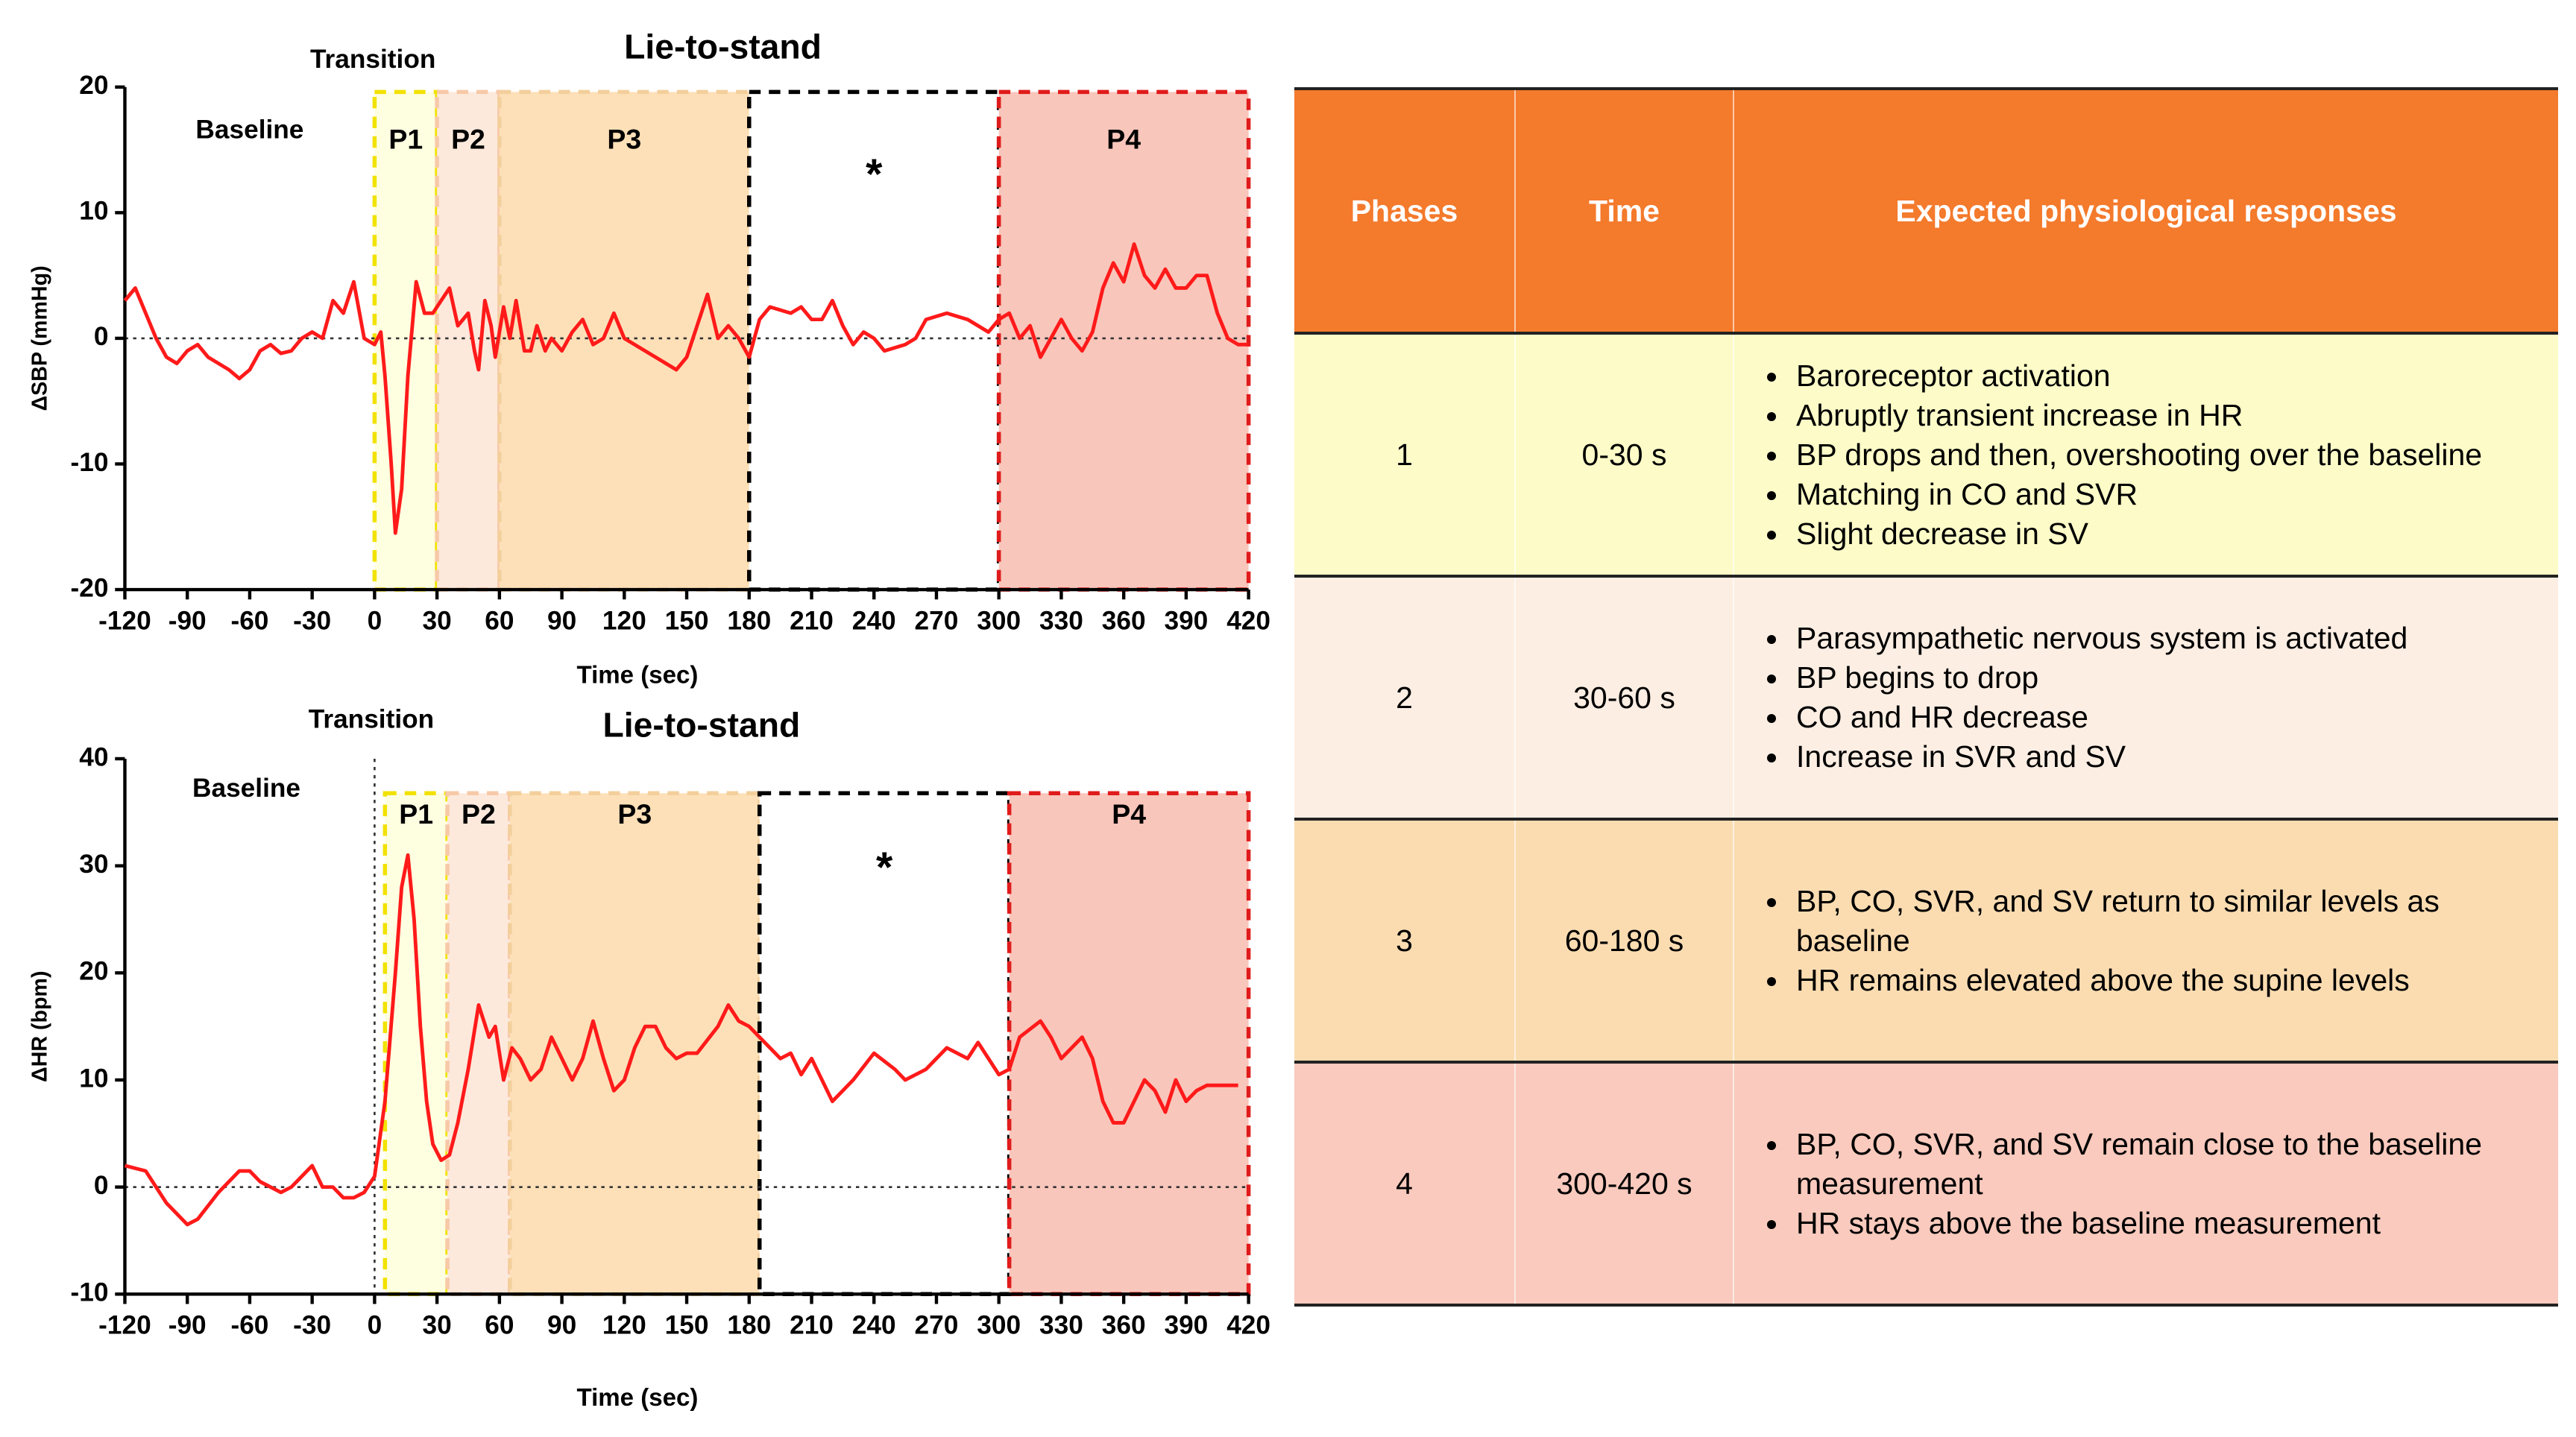  I want to click on x-tick-label: 180, so click(749, 620).